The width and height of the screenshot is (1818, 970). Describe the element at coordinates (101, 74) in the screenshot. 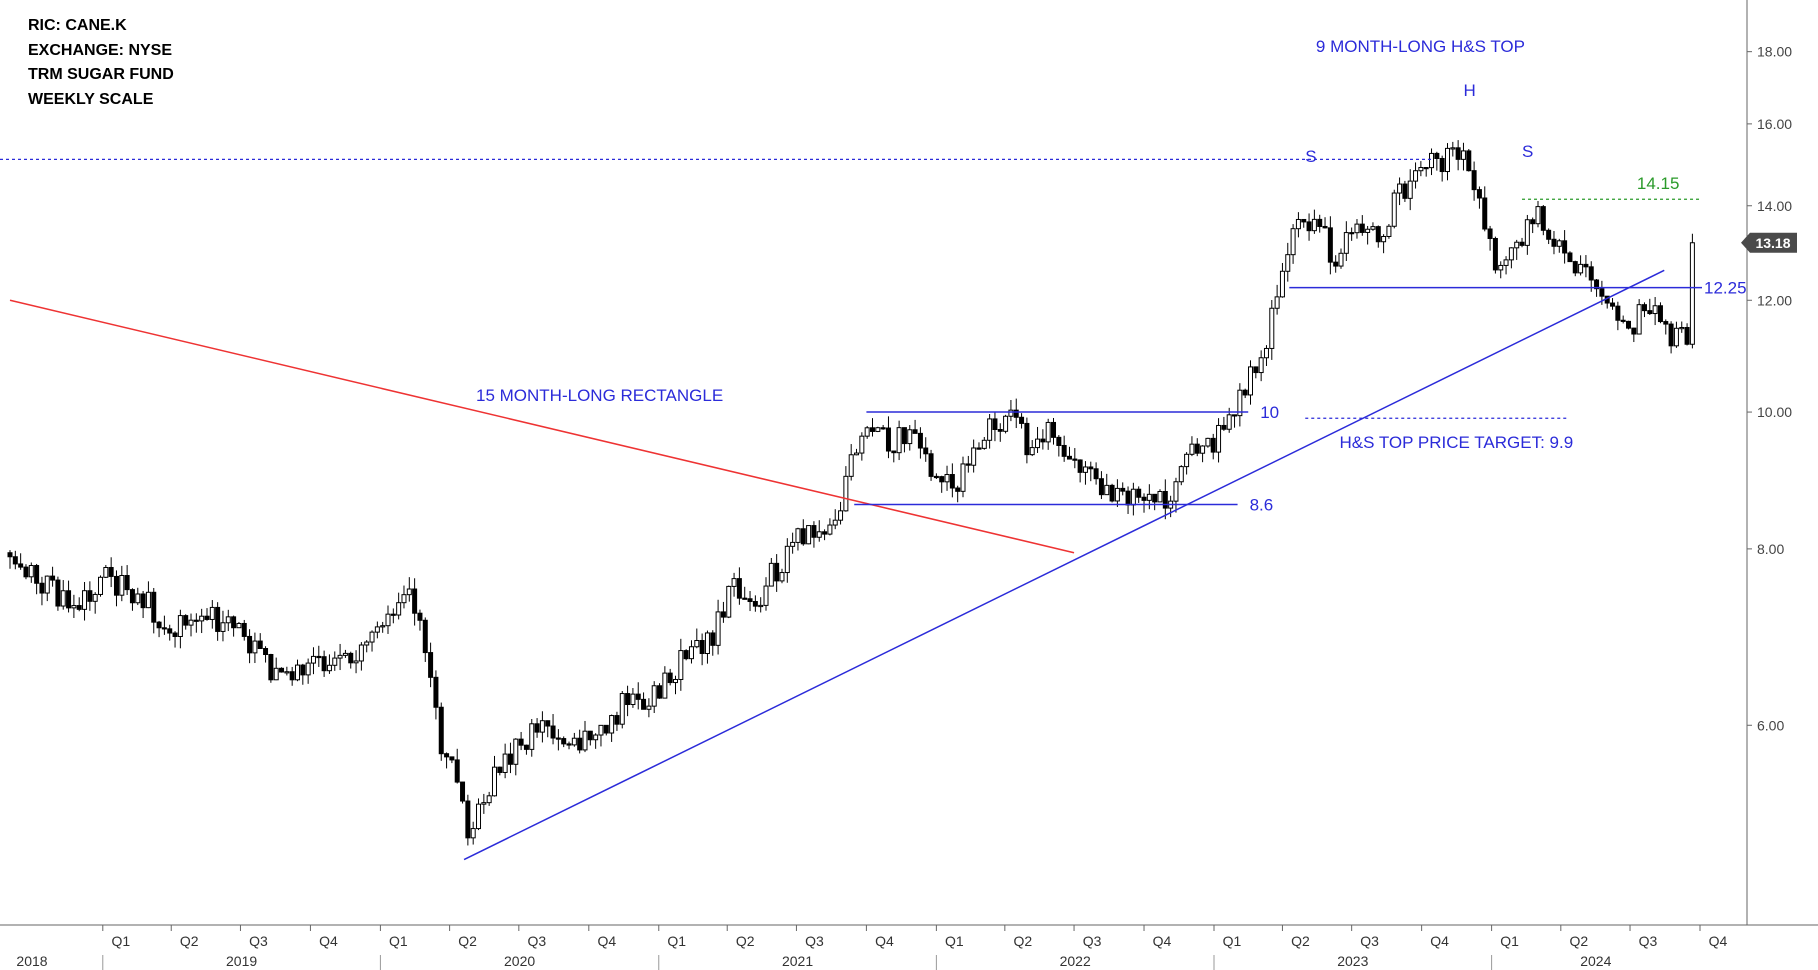

I see `fund-name-label: TRM SUGAR FUND` at that location.